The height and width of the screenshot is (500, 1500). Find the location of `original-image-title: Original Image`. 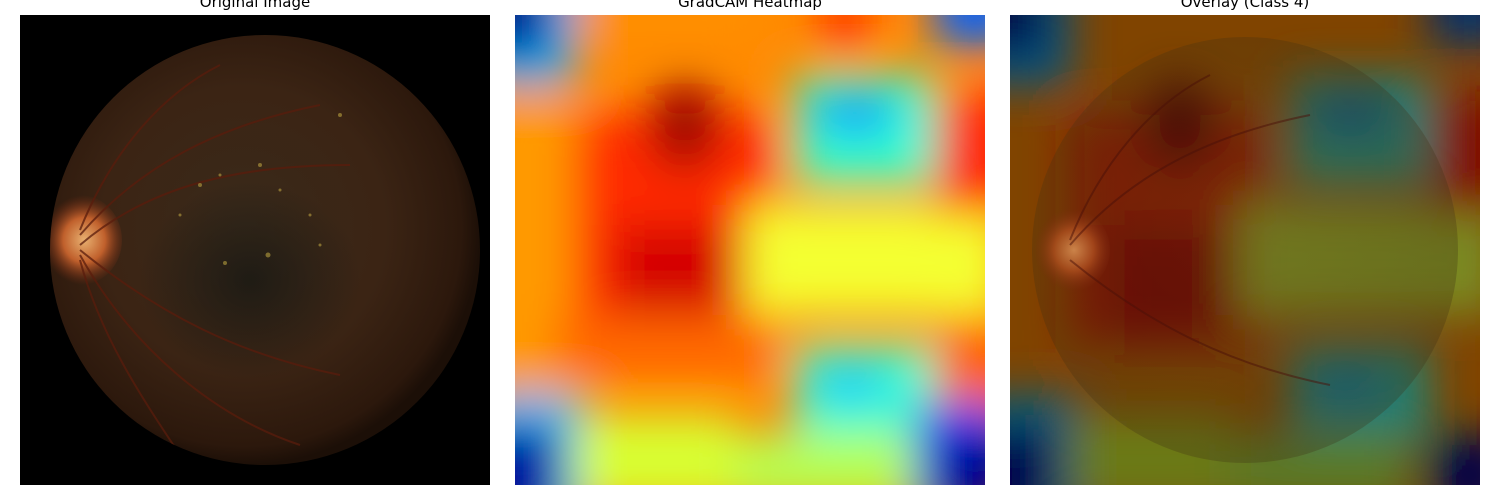

original-image-title: Original Image is located at coordinates (255, 5).